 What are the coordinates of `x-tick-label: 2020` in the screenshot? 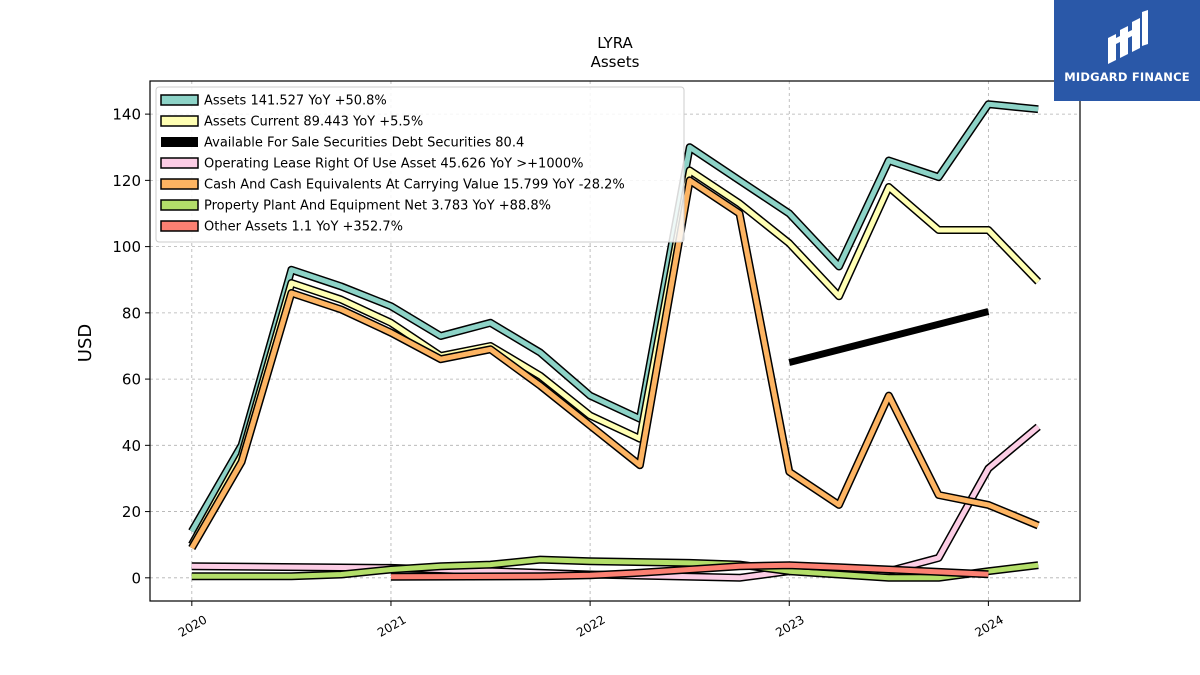 It's located at (192, 625).